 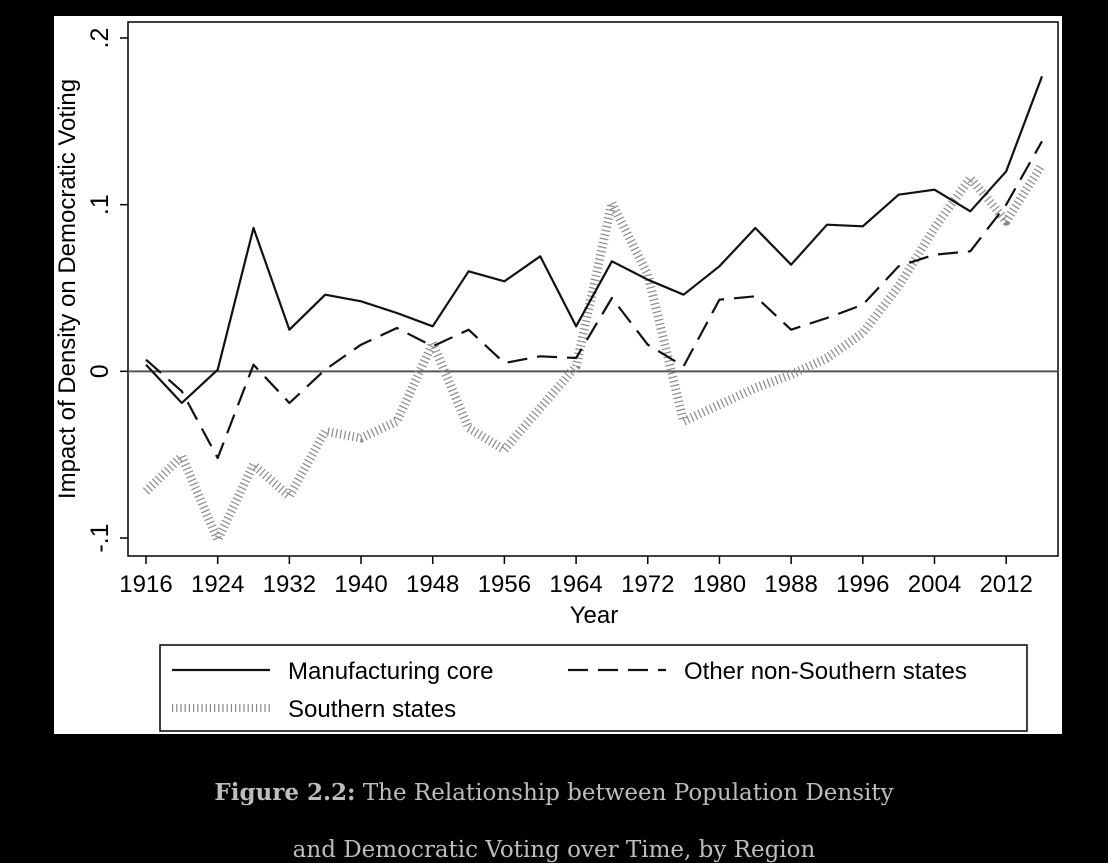 What do you see at coordinates (217, 584) in the screenshot?
I see `x-tick-label-1924: 1924` at bounding box center [217, 584].